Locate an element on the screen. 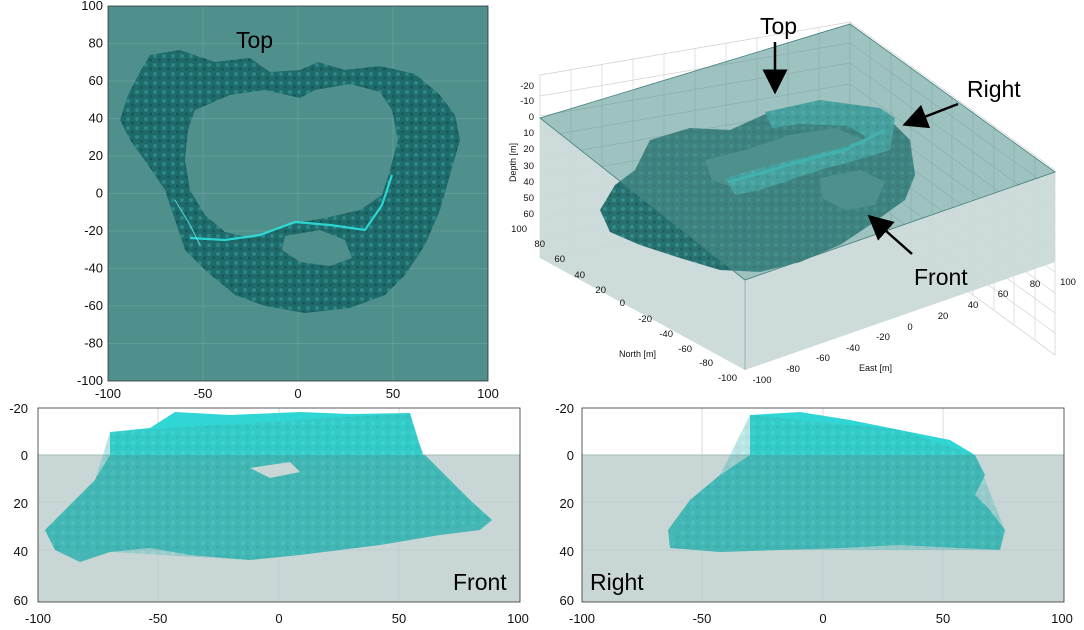 The height and width of the screenshot is (630, 1084). north-tick-label: 40 is located at coordinates (579, 275).